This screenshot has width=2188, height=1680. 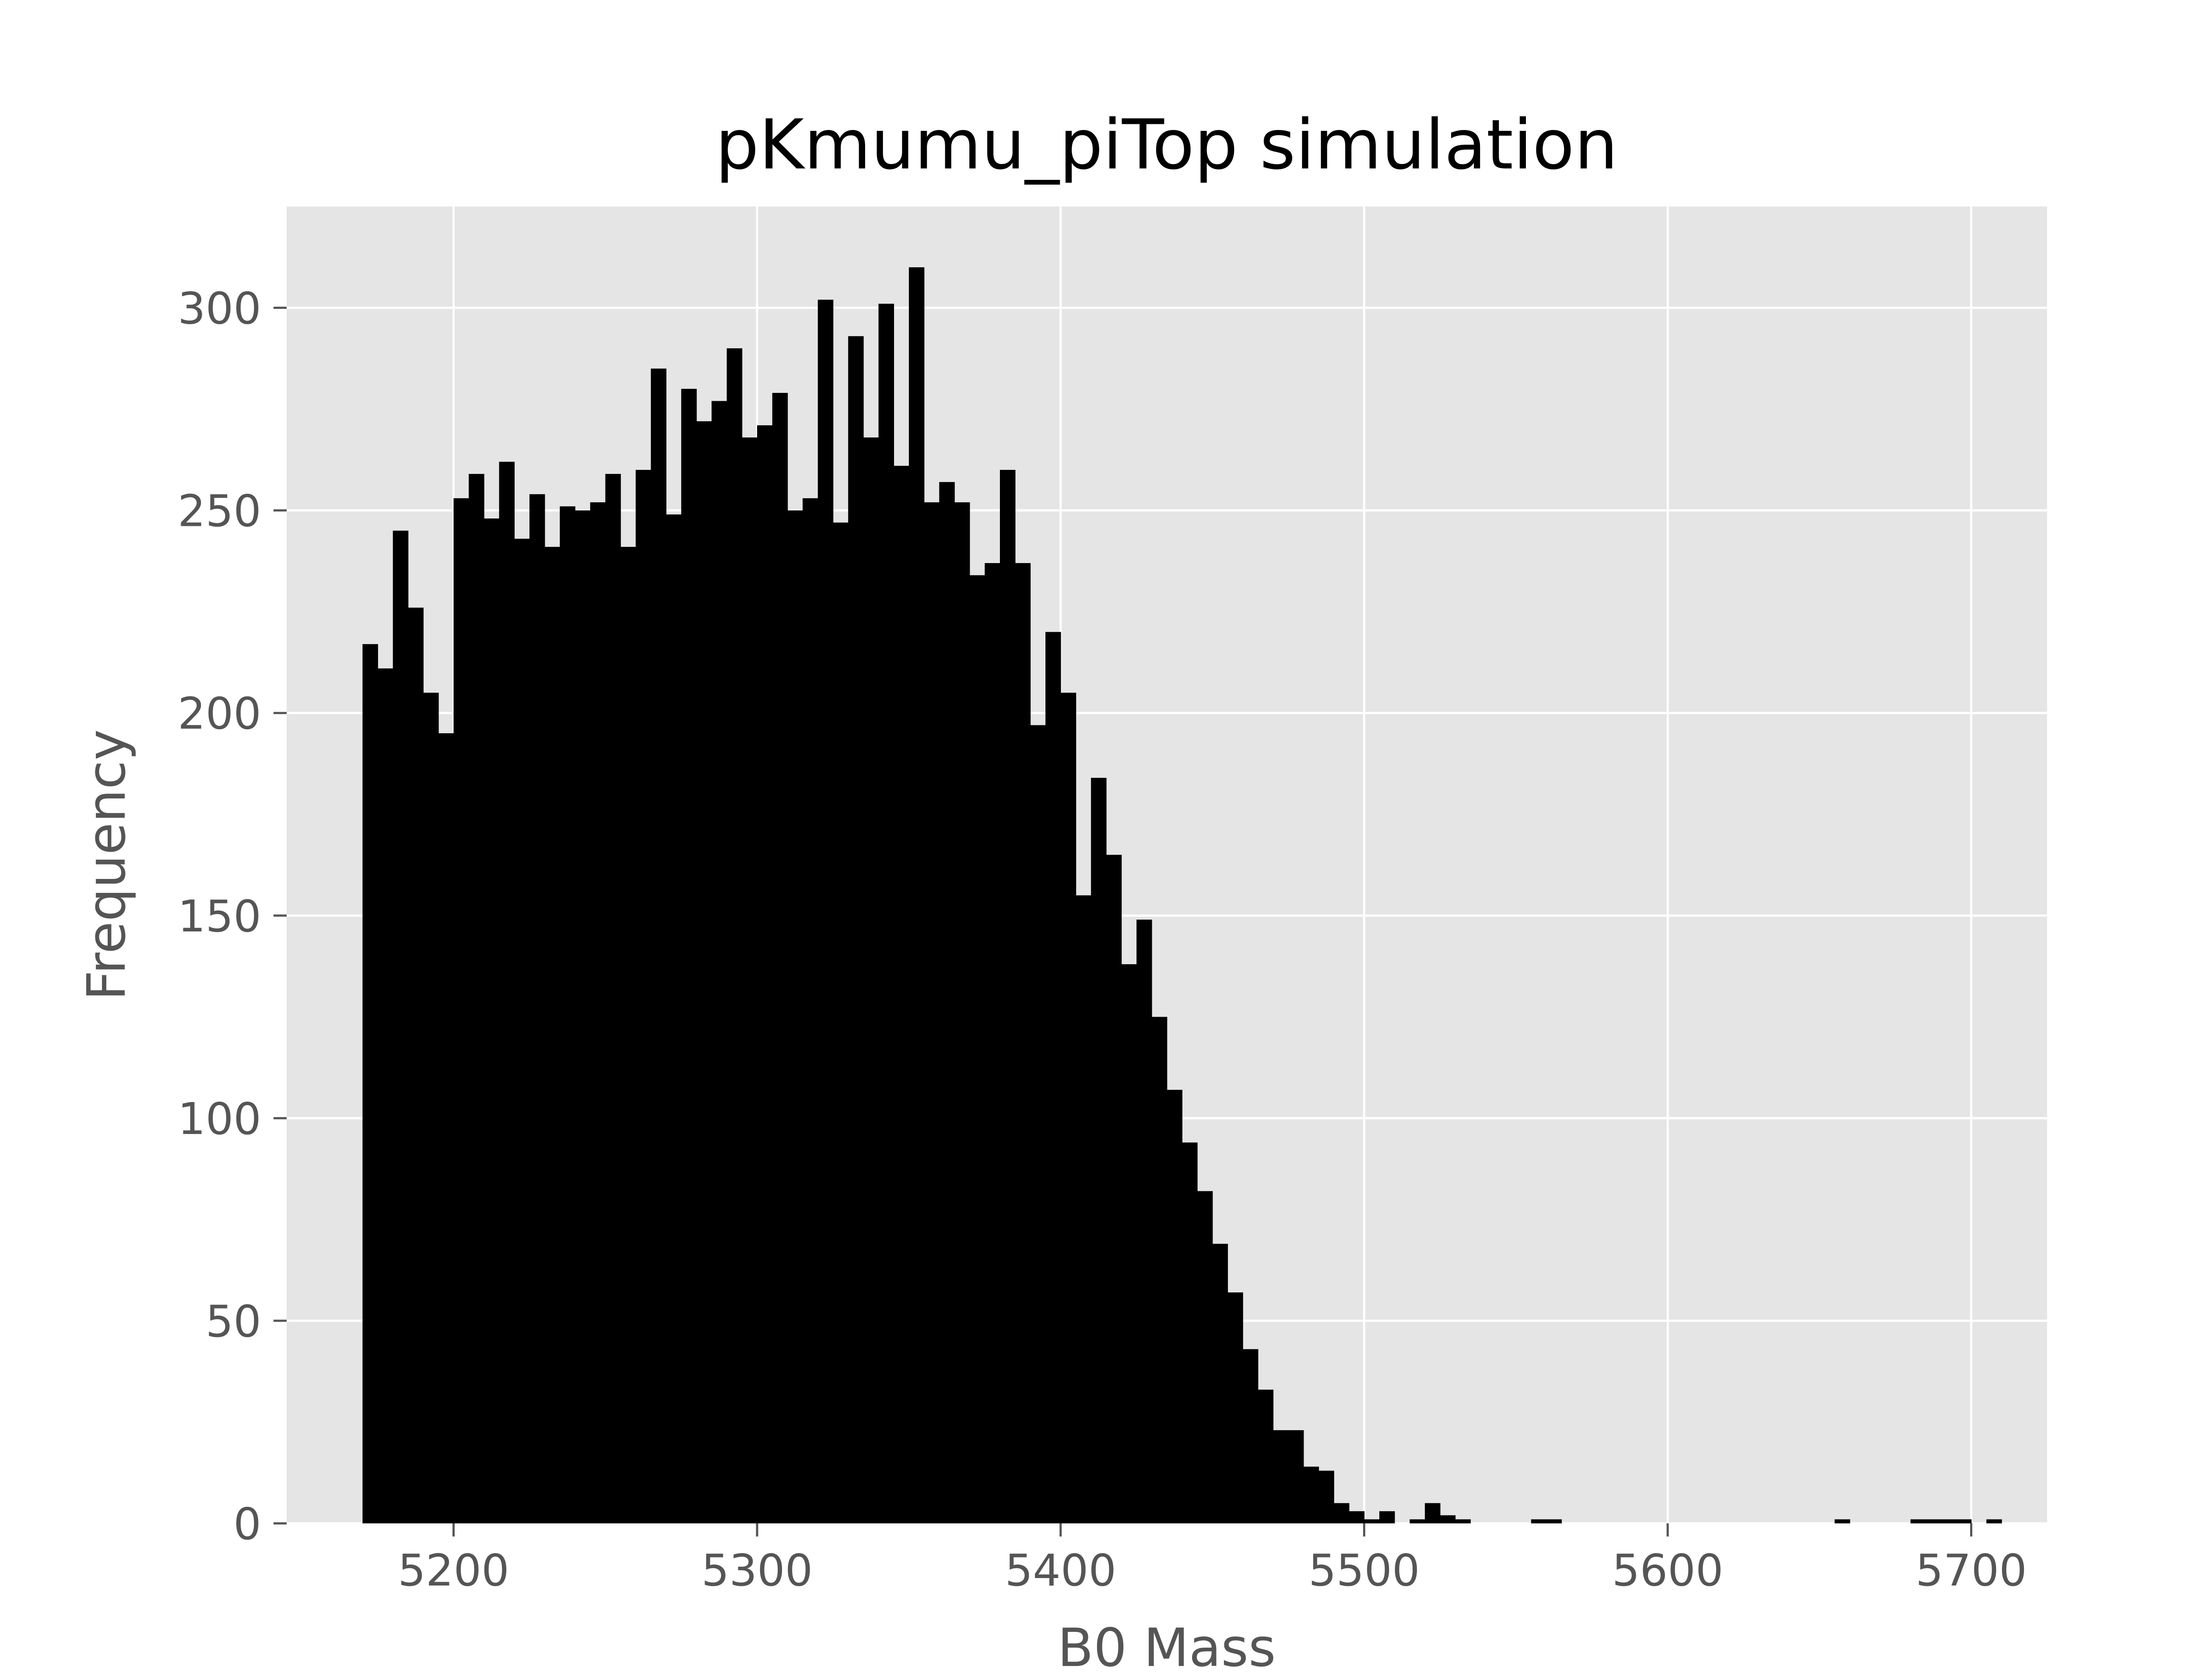 What do you see at coordinates (107, 865) in the screenshot?
I see `y-axis-label: Frequency` at bounding box center [107, 865].